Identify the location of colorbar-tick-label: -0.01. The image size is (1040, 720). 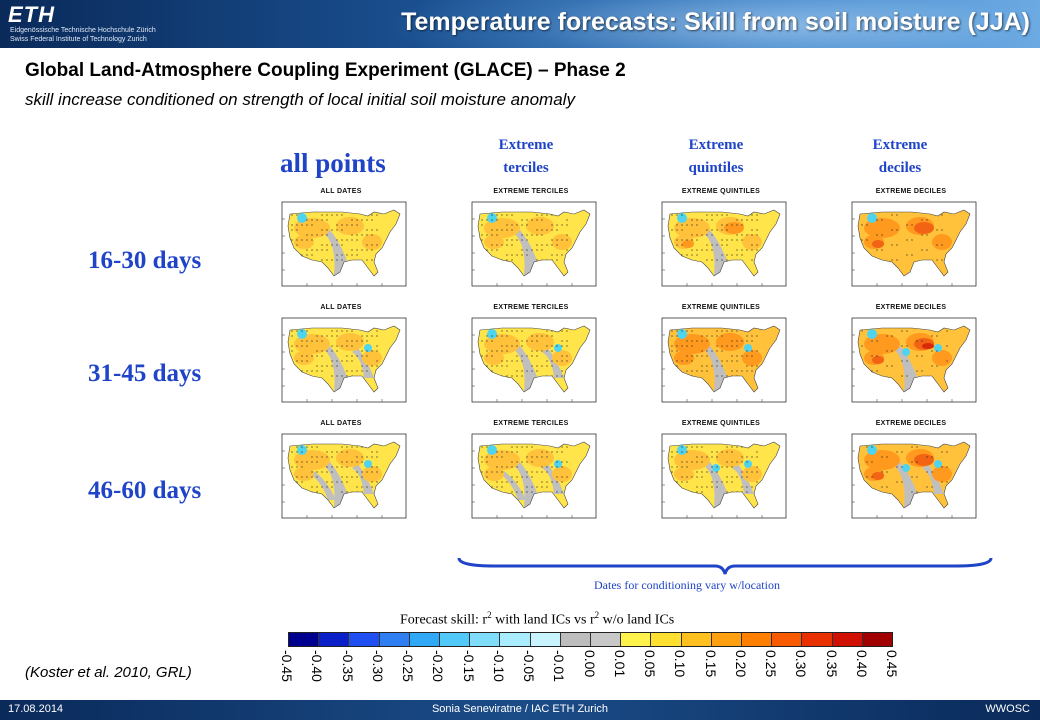
(559, 666).